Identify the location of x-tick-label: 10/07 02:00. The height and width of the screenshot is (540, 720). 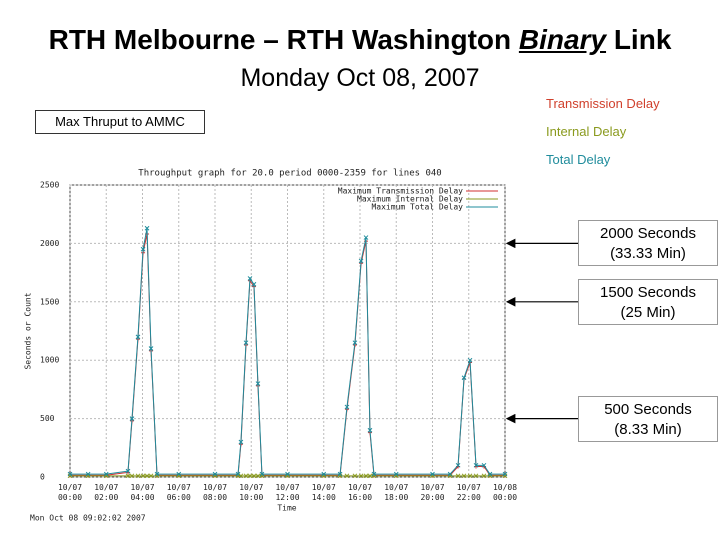
(106, 492).